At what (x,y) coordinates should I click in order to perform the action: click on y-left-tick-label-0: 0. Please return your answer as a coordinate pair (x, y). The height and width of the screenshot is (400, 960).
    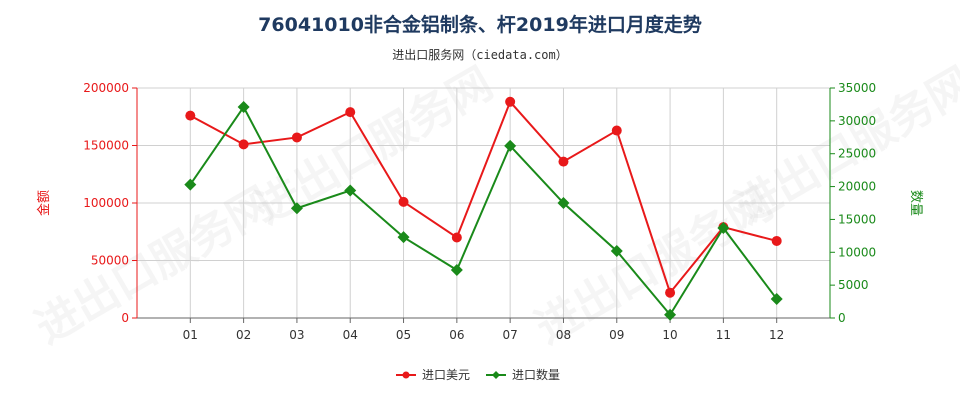
    Looking at the image, I should click on (125, 318).